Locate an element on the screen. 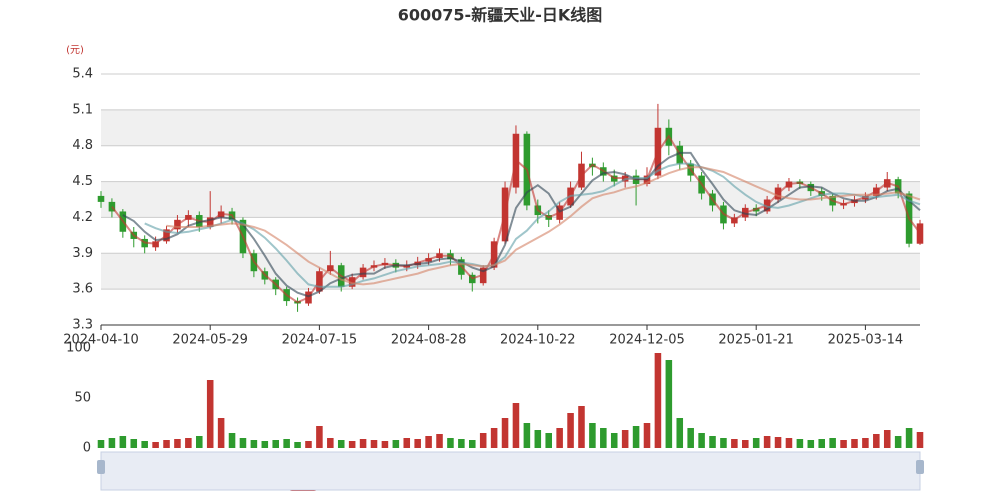 This screenshot has width=1000, height=500. x-tick-label: 2025-01-21 is located at coordinates (756, 340).